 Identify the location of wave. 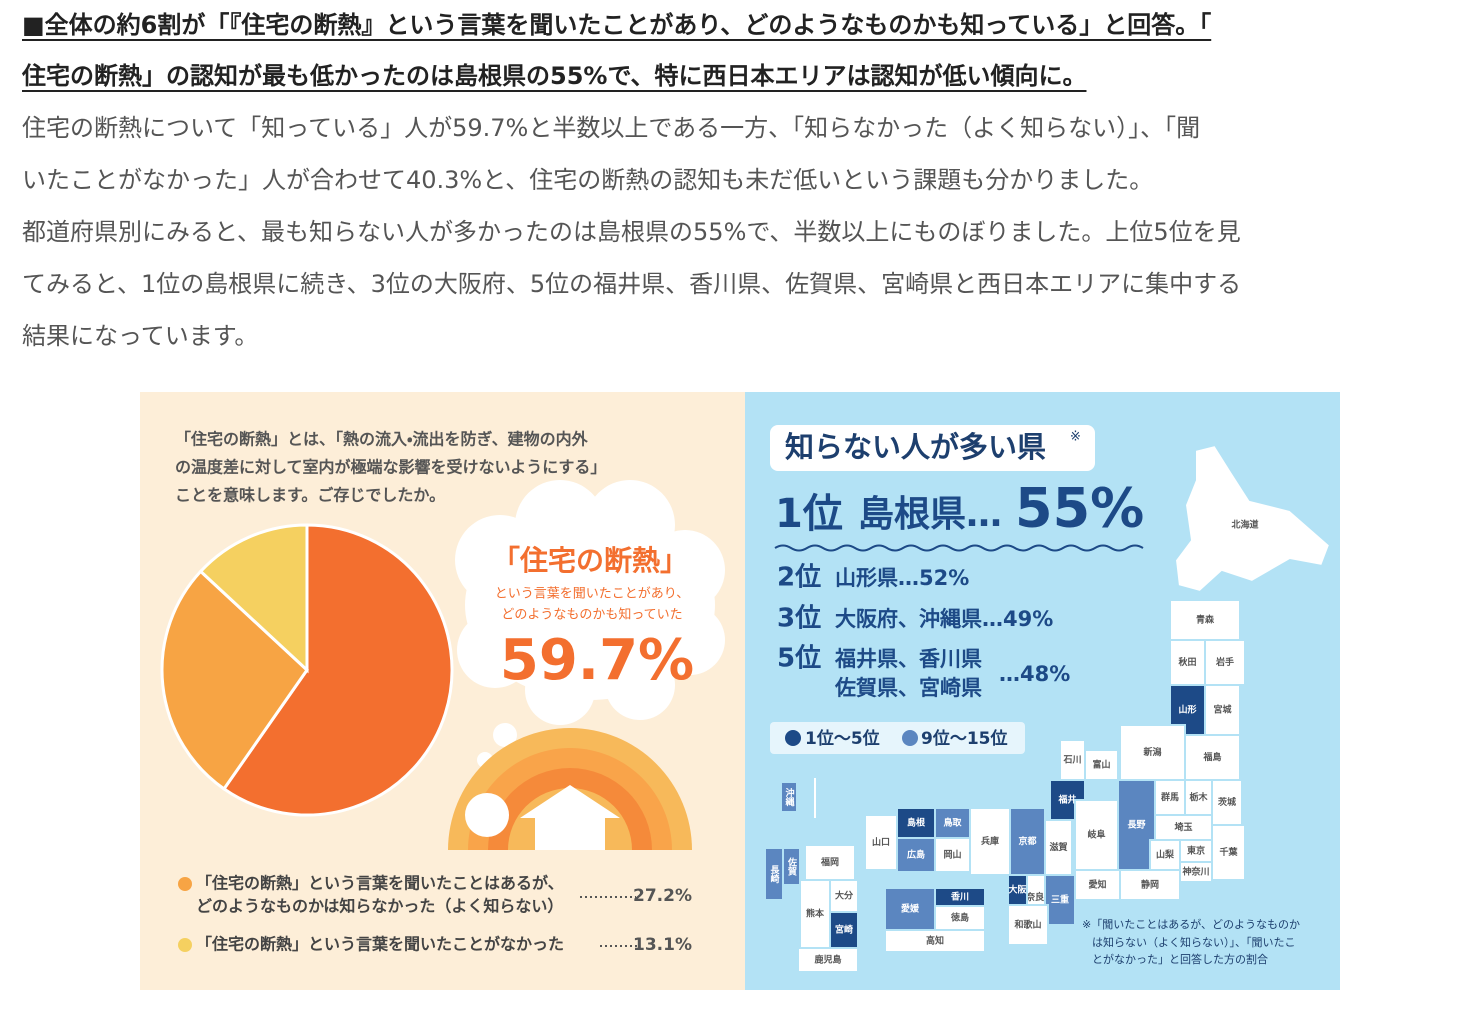
(959, 548).